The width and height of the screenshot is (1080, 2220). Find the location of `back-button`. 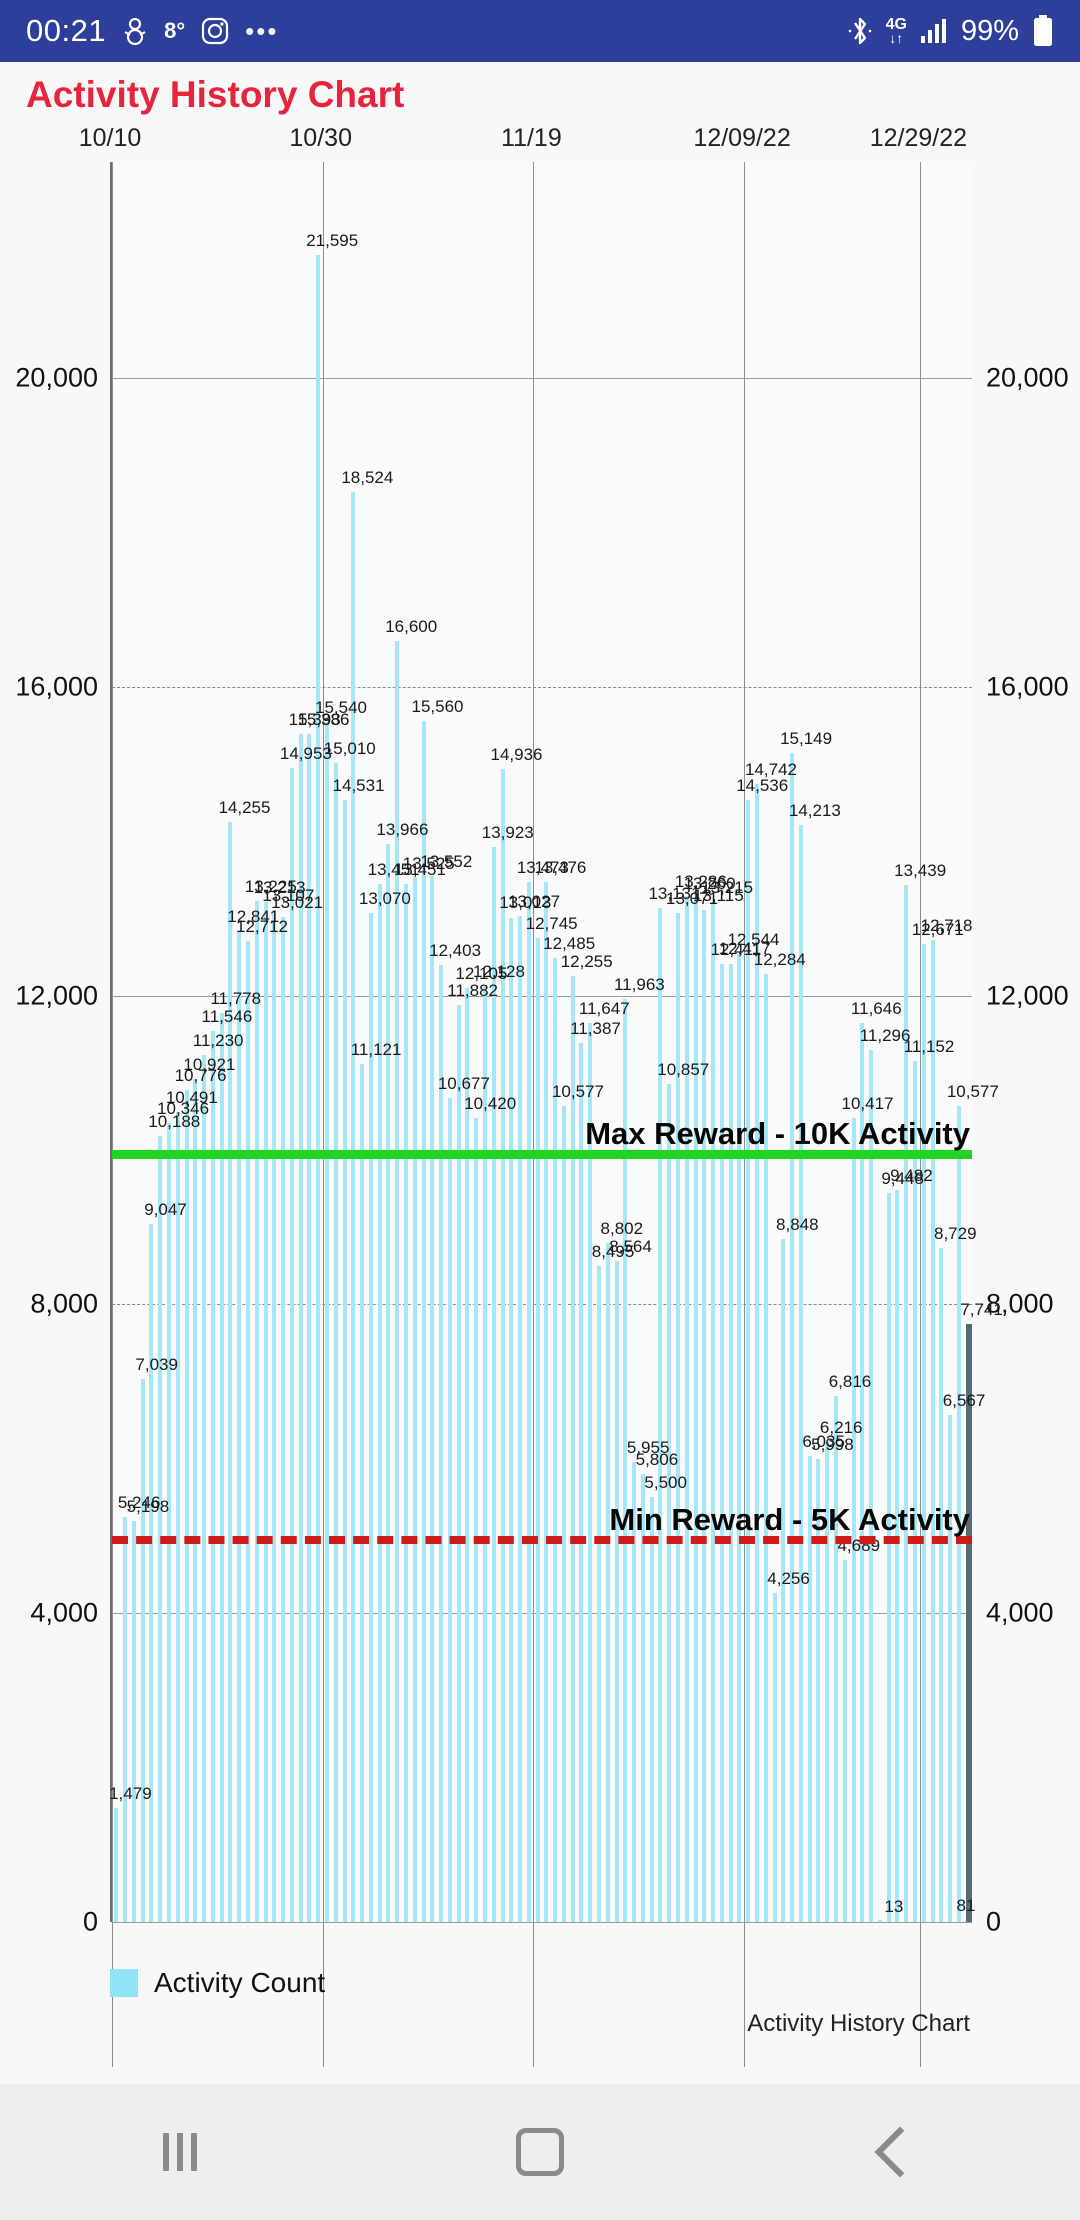

back-button is located at coordinates (900, 2152).